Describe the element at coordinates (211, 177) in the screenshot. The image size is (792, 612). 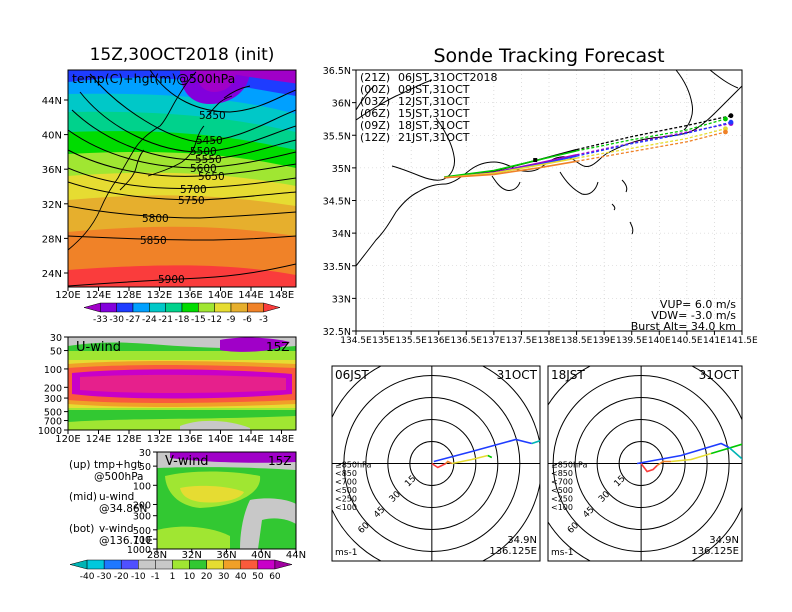
I see `contour-label: 5650` at that location.